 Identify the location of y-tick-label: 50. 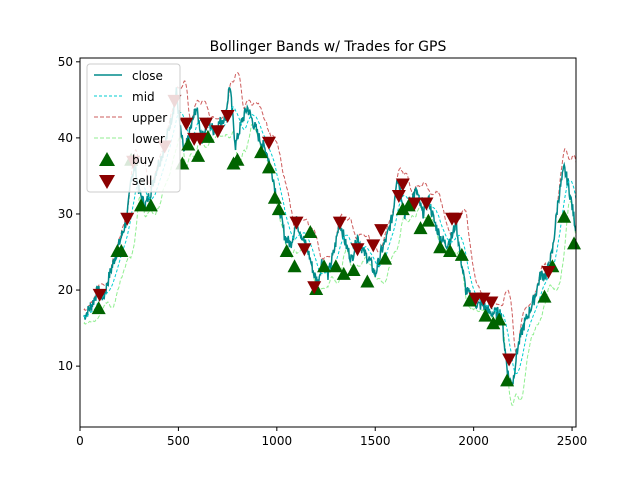
(65, 62).